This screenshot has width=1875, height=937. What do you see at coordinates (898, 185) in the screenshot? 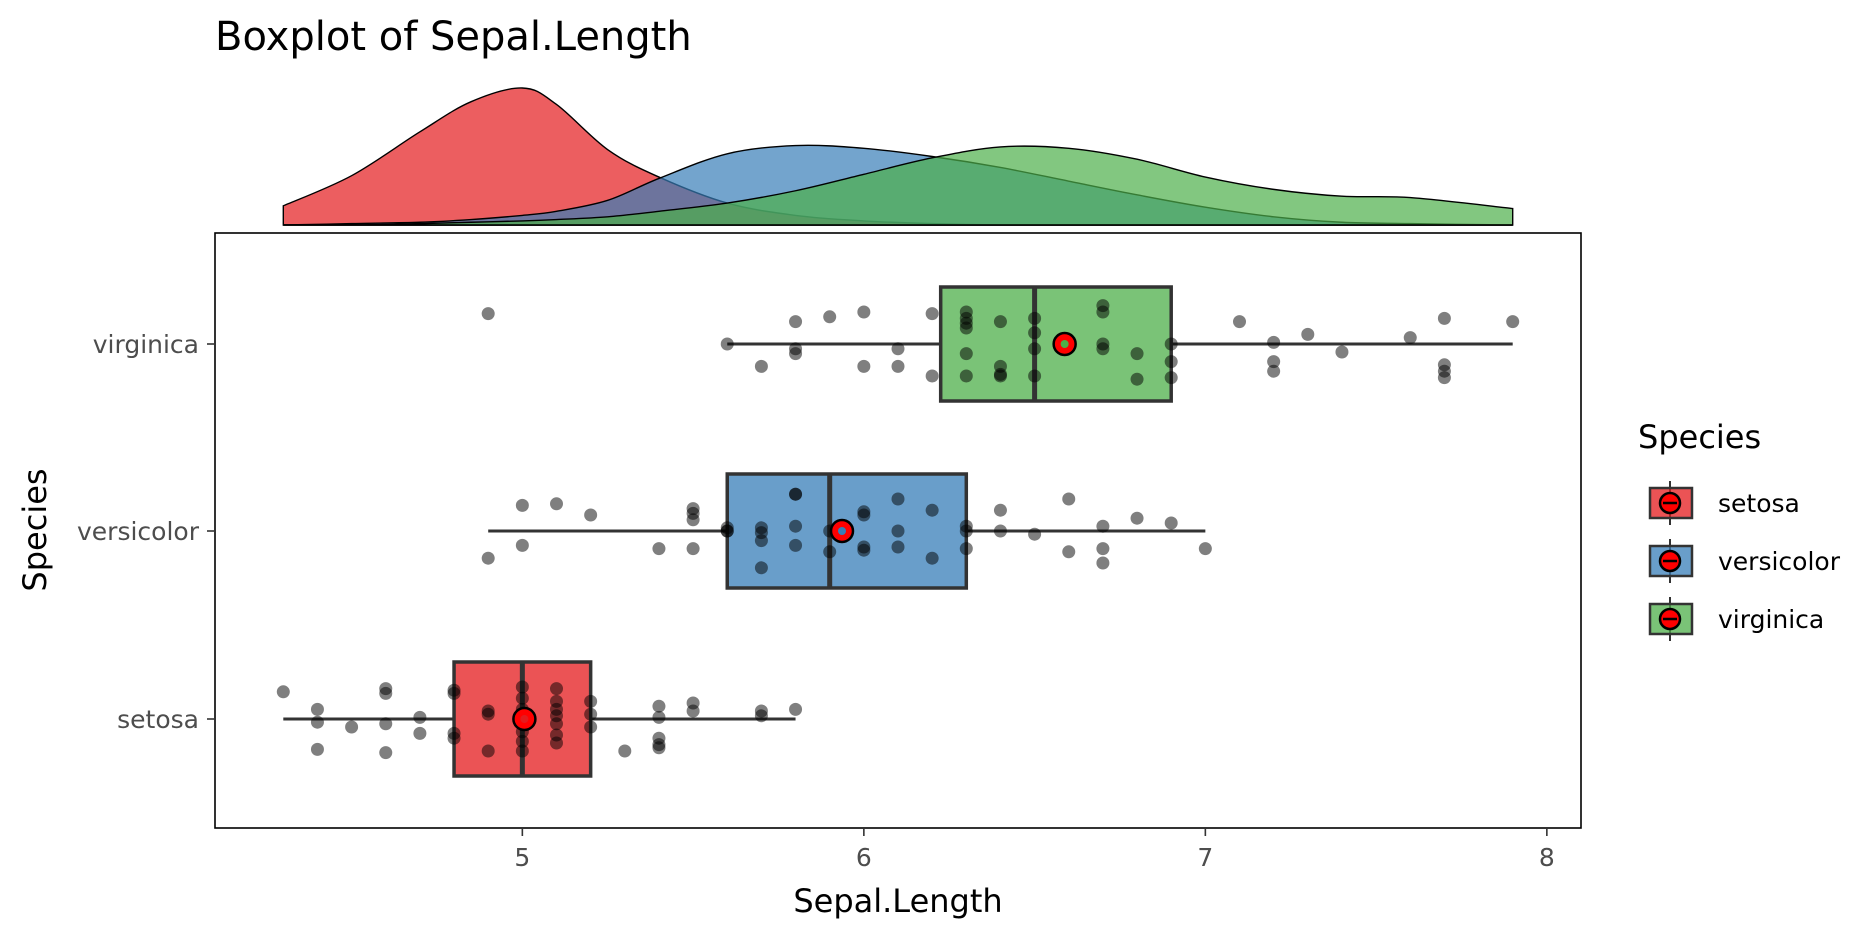
I see `density-virginica` at bounding box center [898, 185].